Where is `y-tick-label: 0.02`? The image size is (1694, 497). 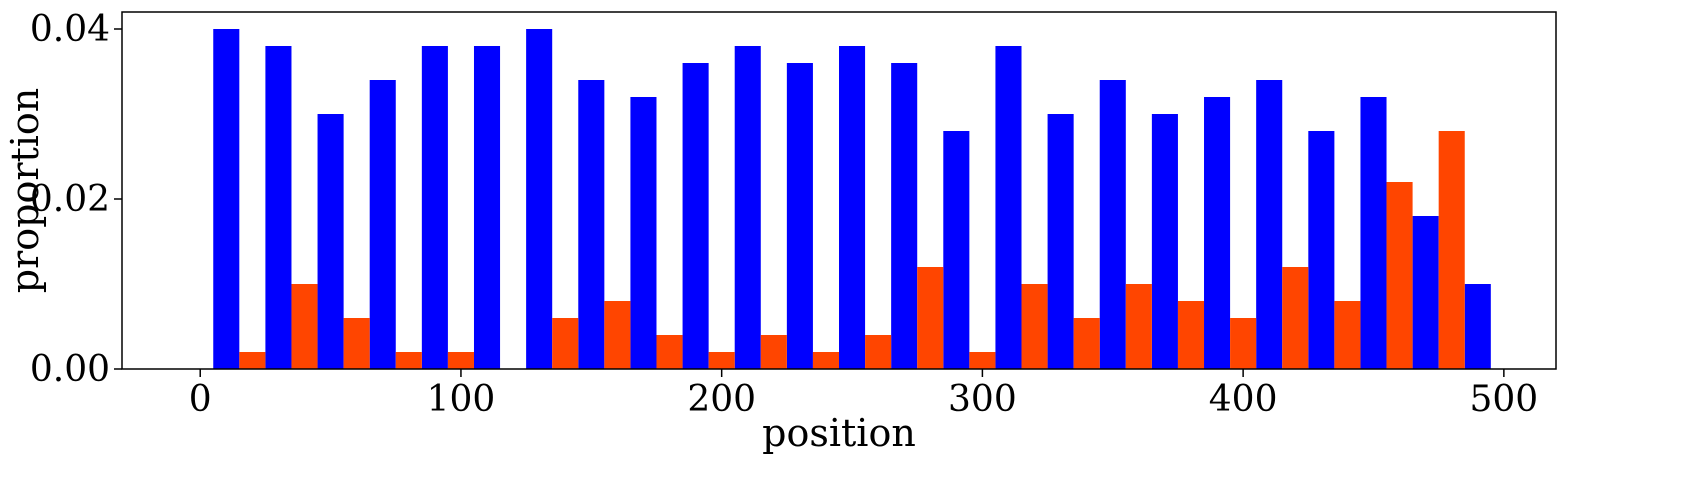 y-tick-label: 0.02 is located at coordinates (70, 199).